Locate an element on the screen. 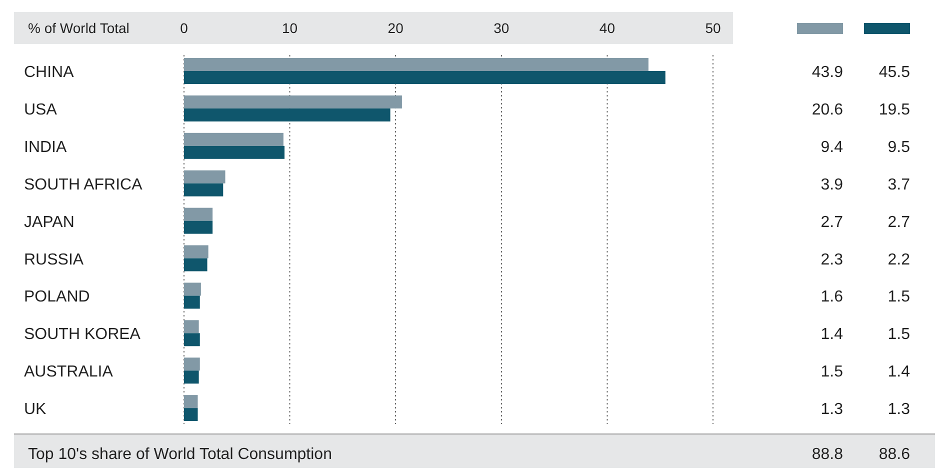 This screenshot has height=469, width=937. y-tick-label: INDIA is located at coordinates (45, 147).